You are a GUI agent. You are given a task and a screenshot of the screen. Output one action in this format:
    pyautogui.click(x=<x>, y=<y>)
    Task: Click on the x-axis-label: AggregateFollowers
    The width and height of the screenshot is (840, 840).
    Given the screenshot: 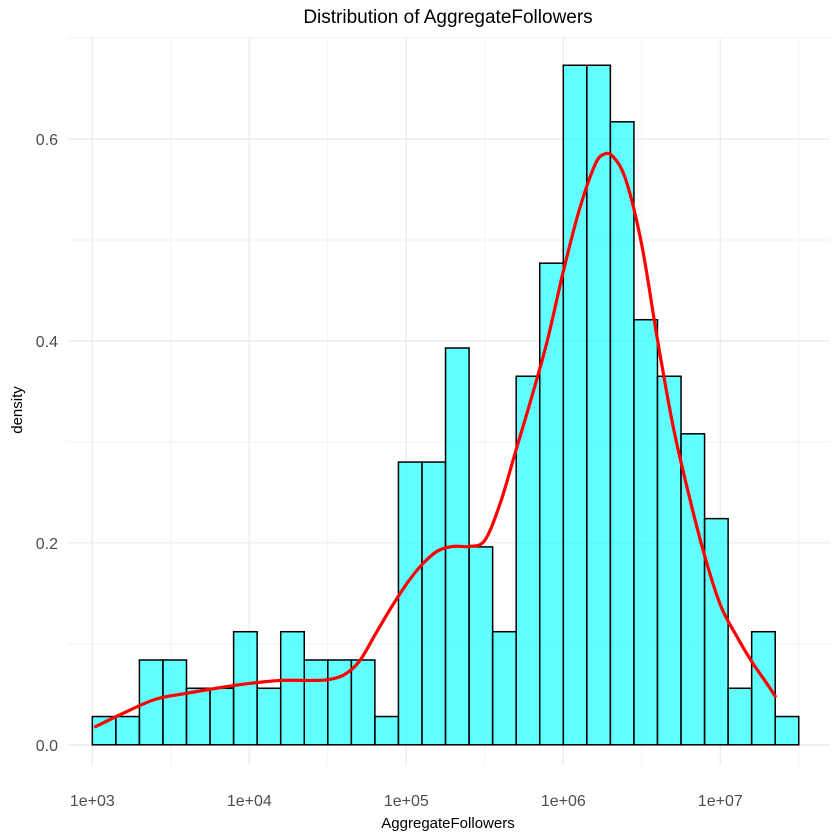 What is the action you would take?
    pyautogui.click(x=447, y=823)
    